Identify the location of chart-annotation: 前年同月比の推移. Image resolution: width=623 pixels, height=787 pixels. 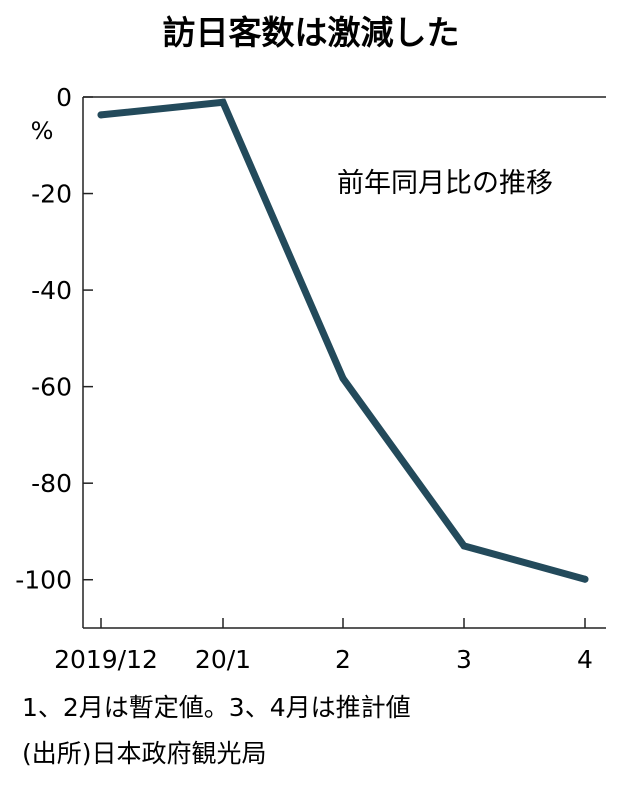
(445, 183).